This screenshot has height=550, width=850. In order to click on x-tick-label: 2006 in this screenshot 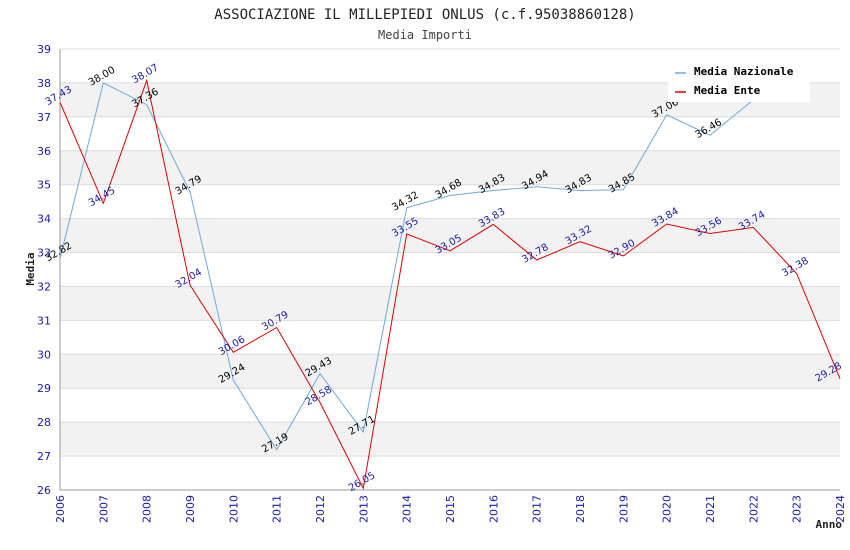, I will do `click(60, 509)`.